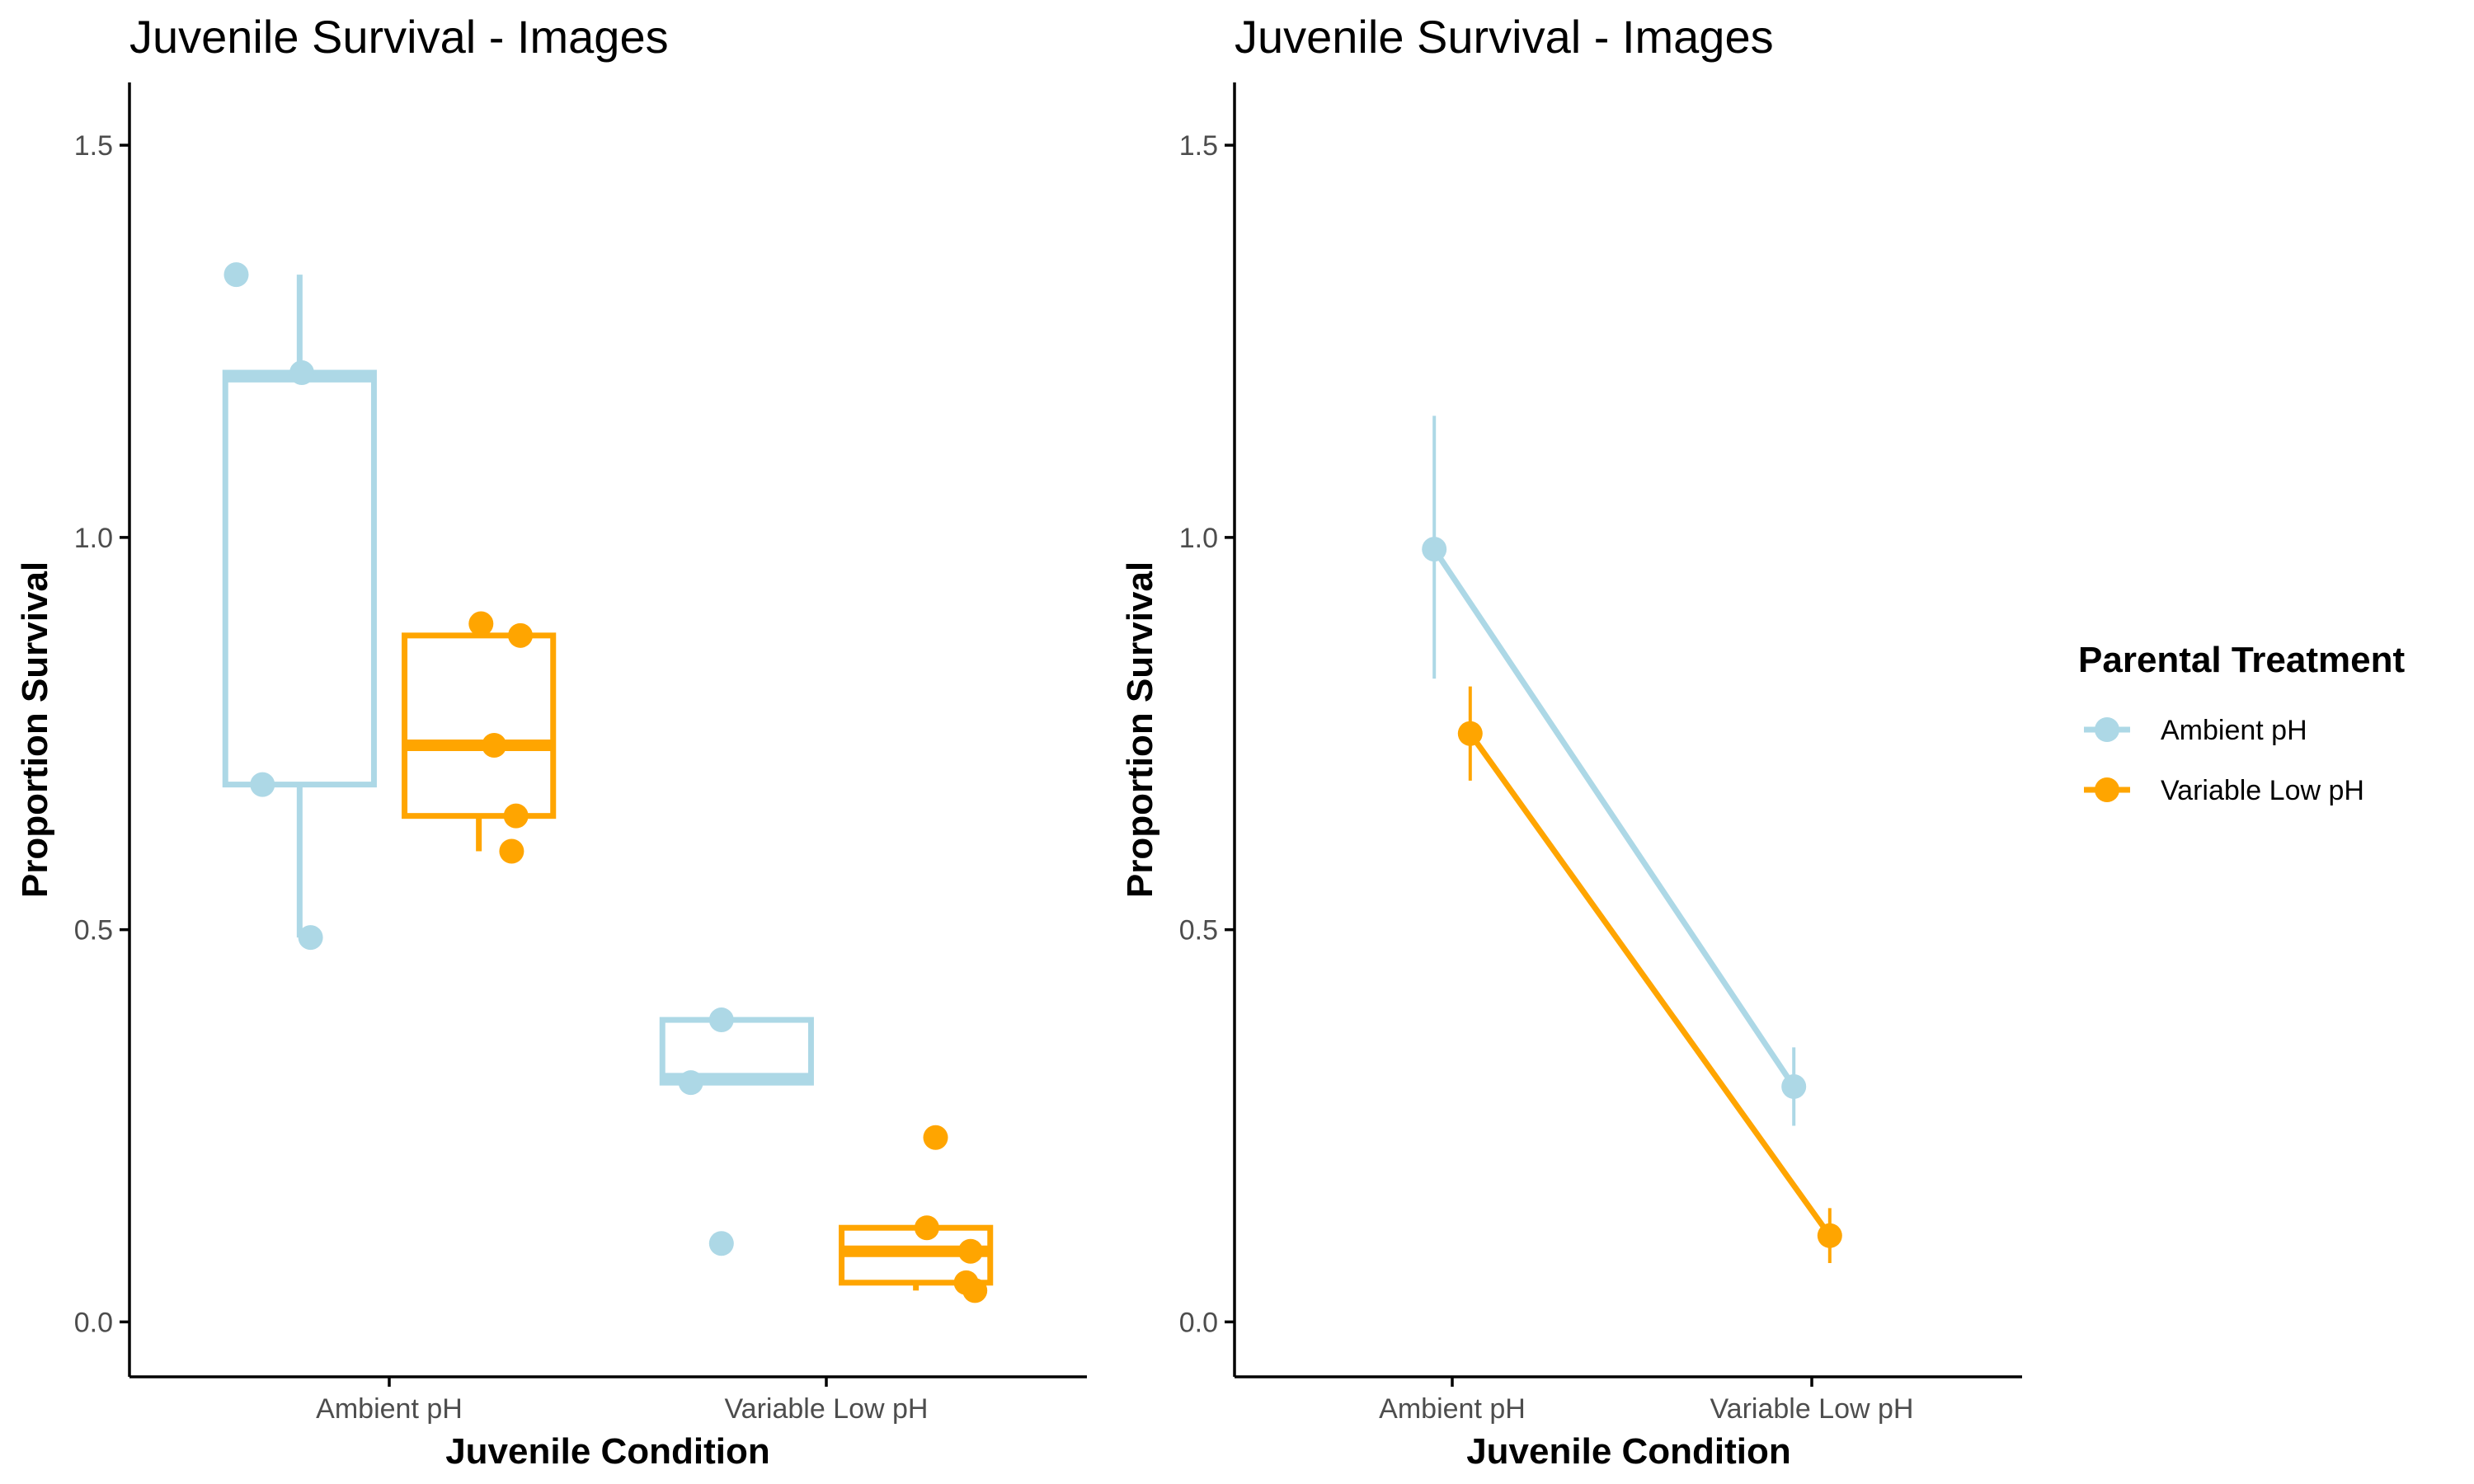 The height and width of the screenshot is (1484, 2474). What do you see at coordinates (1812, 1409) in the screenshot?
I see `lineplot-x-tick-label: Variable Low pH` at bounding box center [1812, 1409].